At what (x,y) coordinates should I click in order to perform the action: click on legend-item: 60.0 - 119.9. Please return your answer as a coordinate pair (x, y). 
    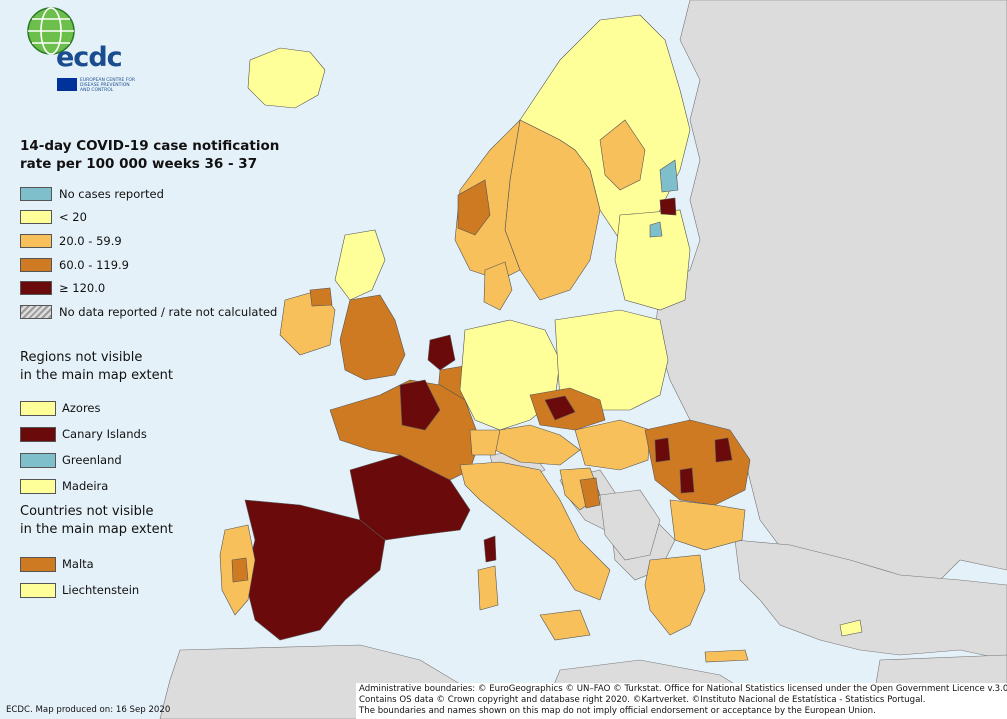
    Looking at the image, I should click on (148, 265).